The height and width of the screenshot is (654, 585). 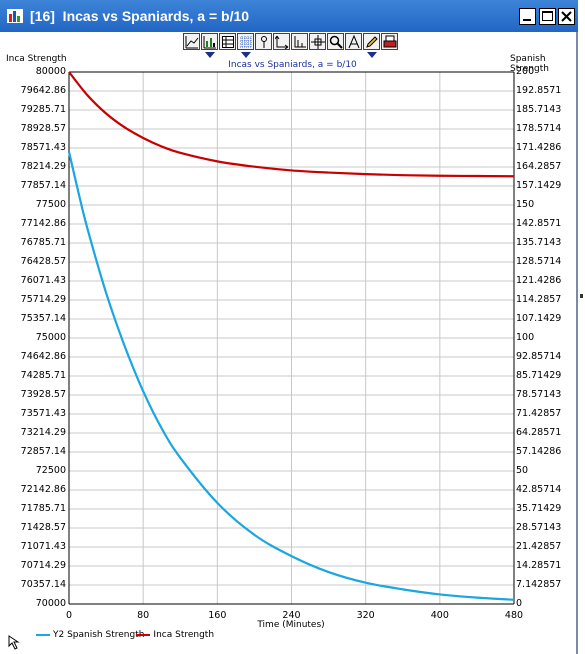 I want to click on left-tick-label: 78928.57, so click(x=43, y=128).